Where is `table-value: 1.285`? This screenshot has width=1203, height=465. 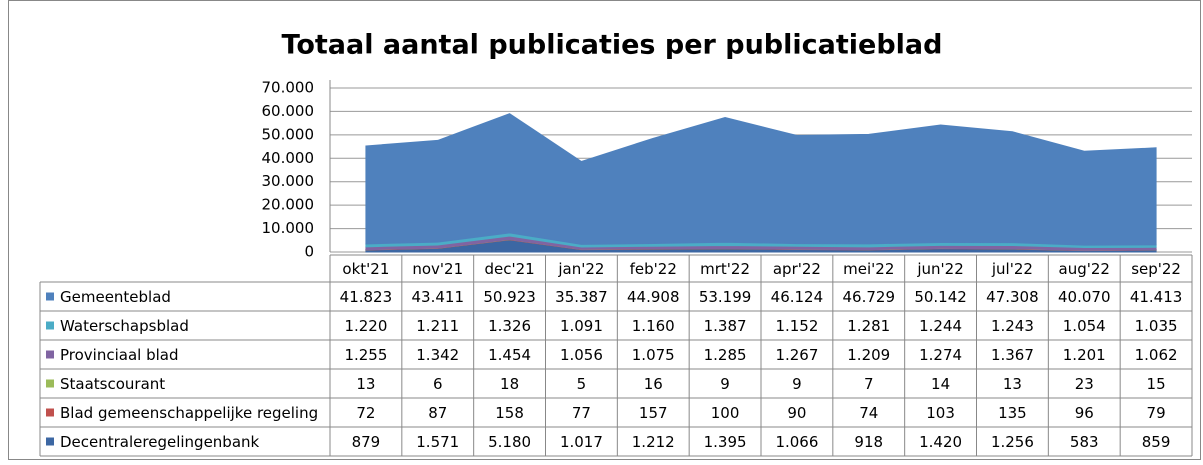 table-value: 1.285 is located at coordinates (725, 355).